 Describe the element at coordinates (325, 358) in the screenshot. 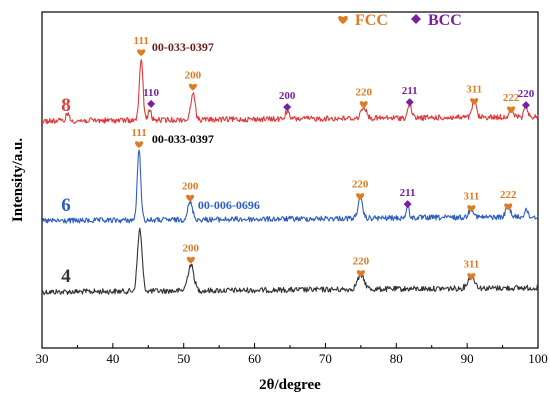

I see `x-tick-label: 70` at that location.